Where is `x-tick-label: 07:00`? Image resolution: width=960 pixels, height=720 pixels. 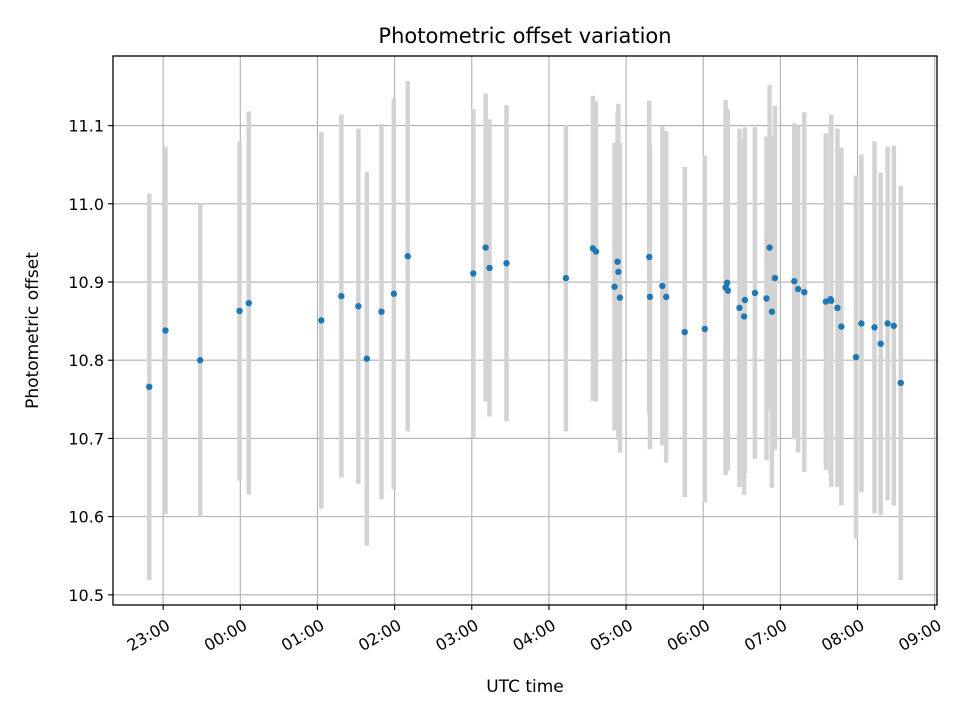 x-tick-label: 07:00 is located at coordinates (765, 635).